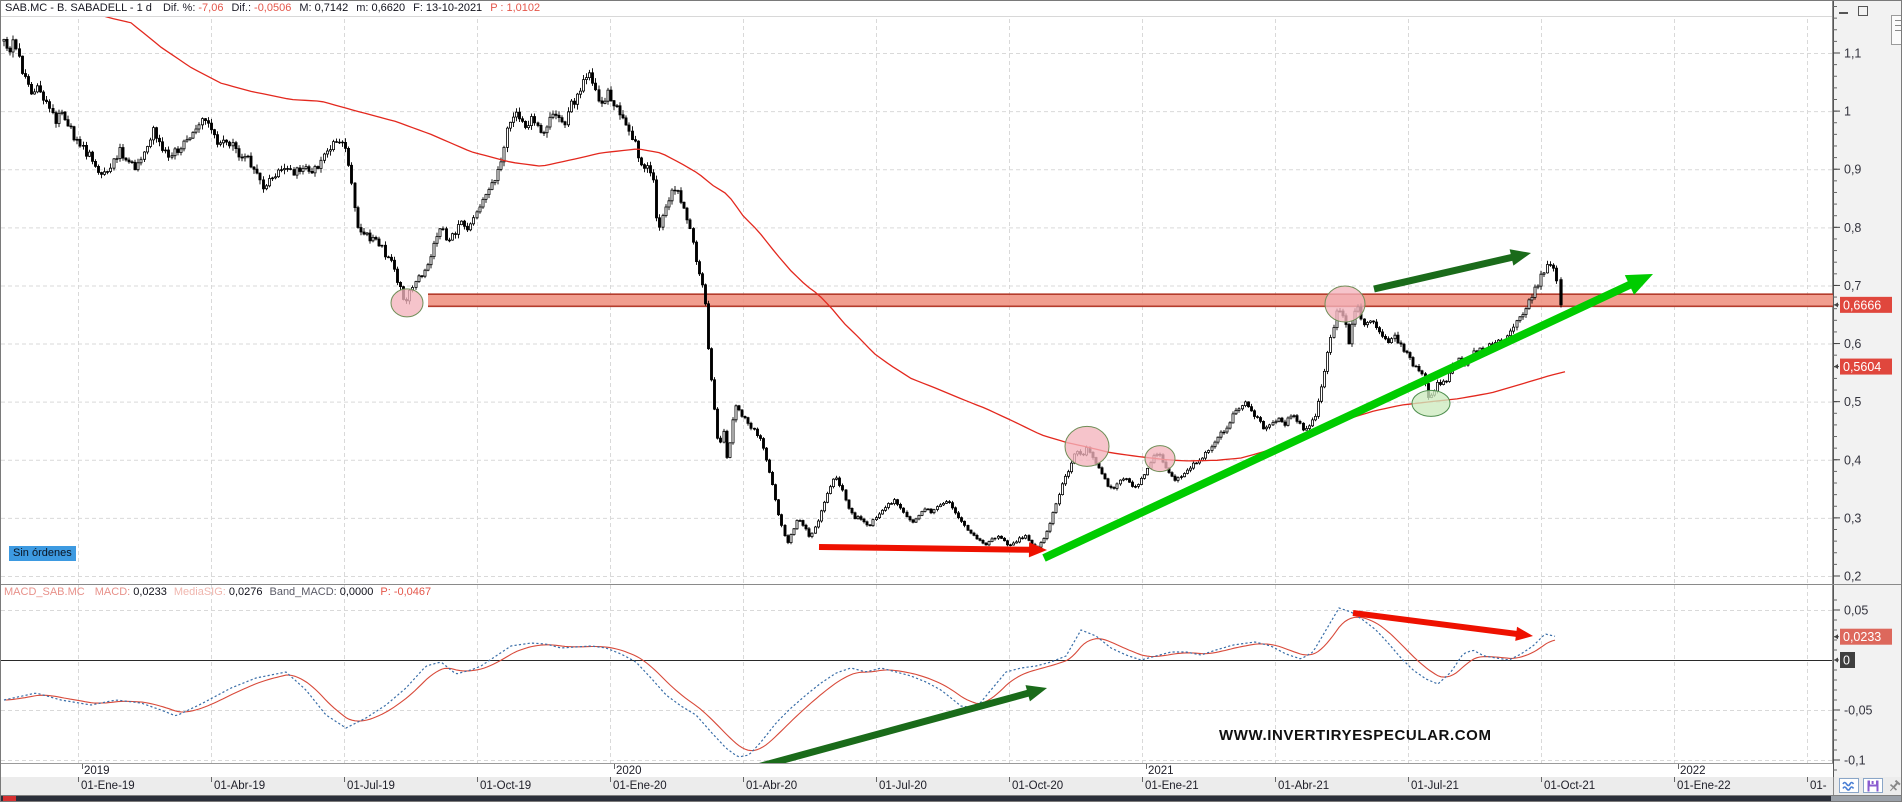 The image size is (1902, 802). I want to click on stat-label: Dif. %:, so click(179, 8).